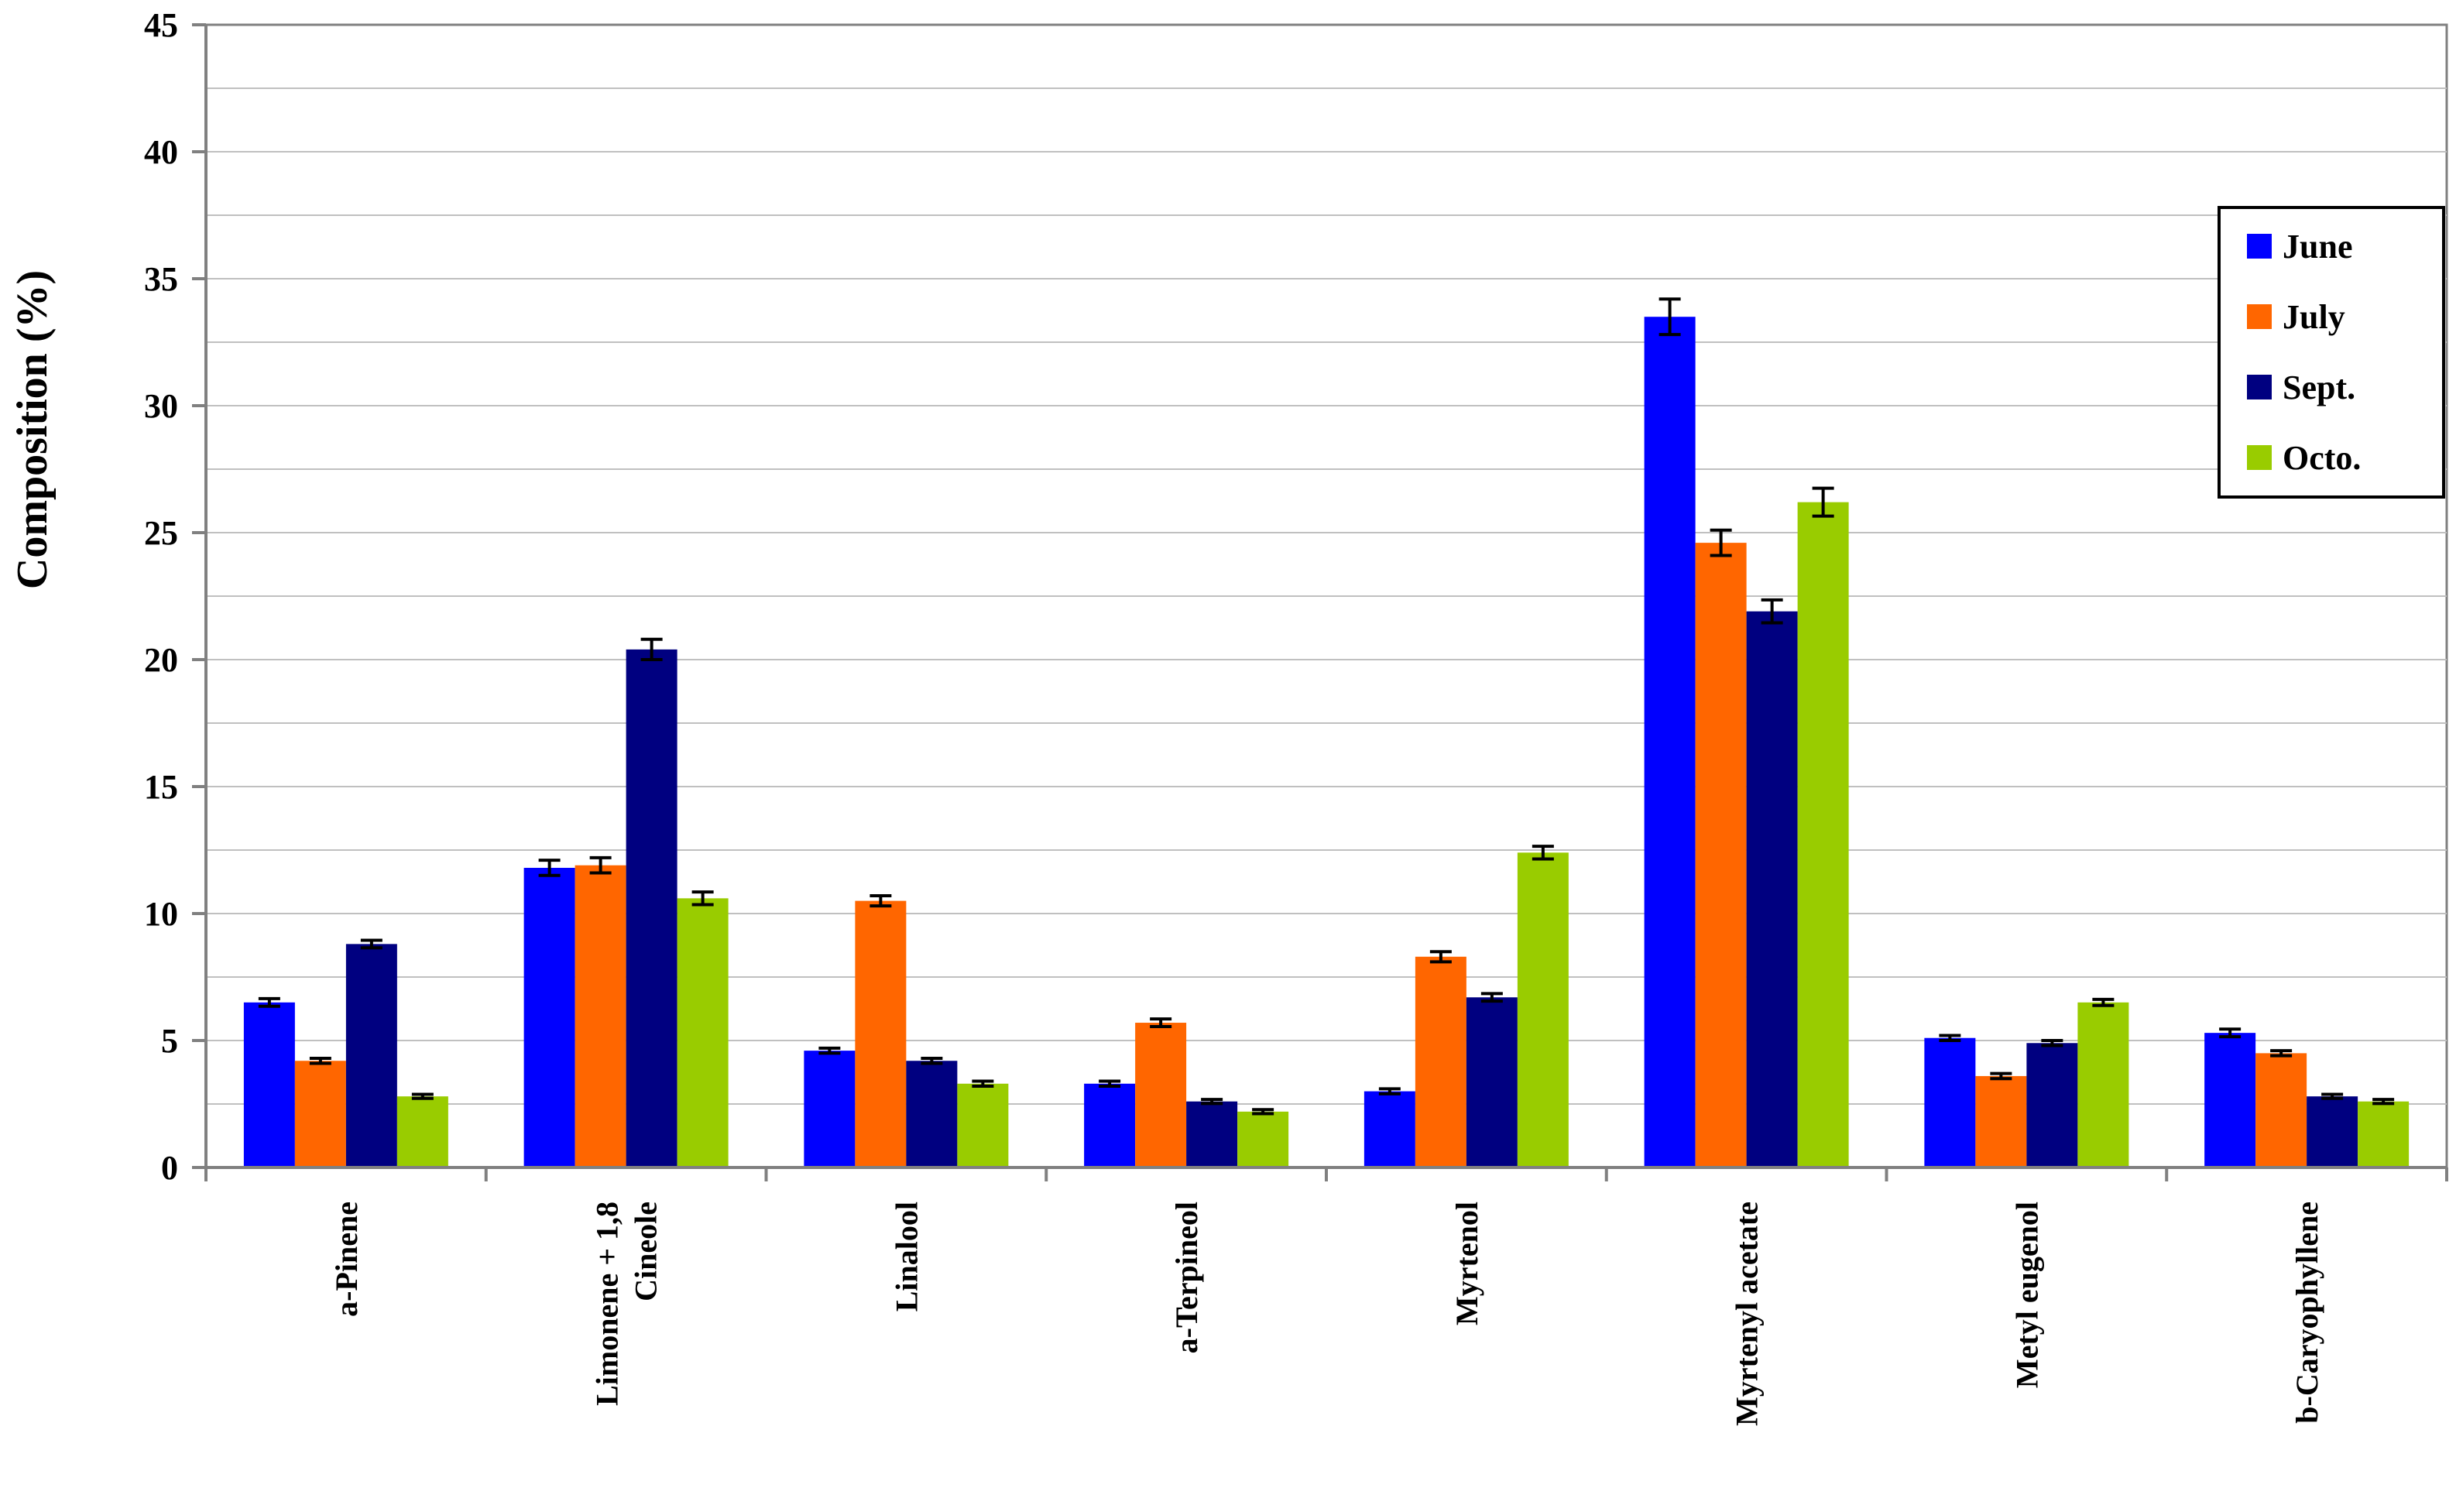 The width and height of the screenshot is (2456, 1512). I want to click on y-tick-label: 5, so click(169, 1041).